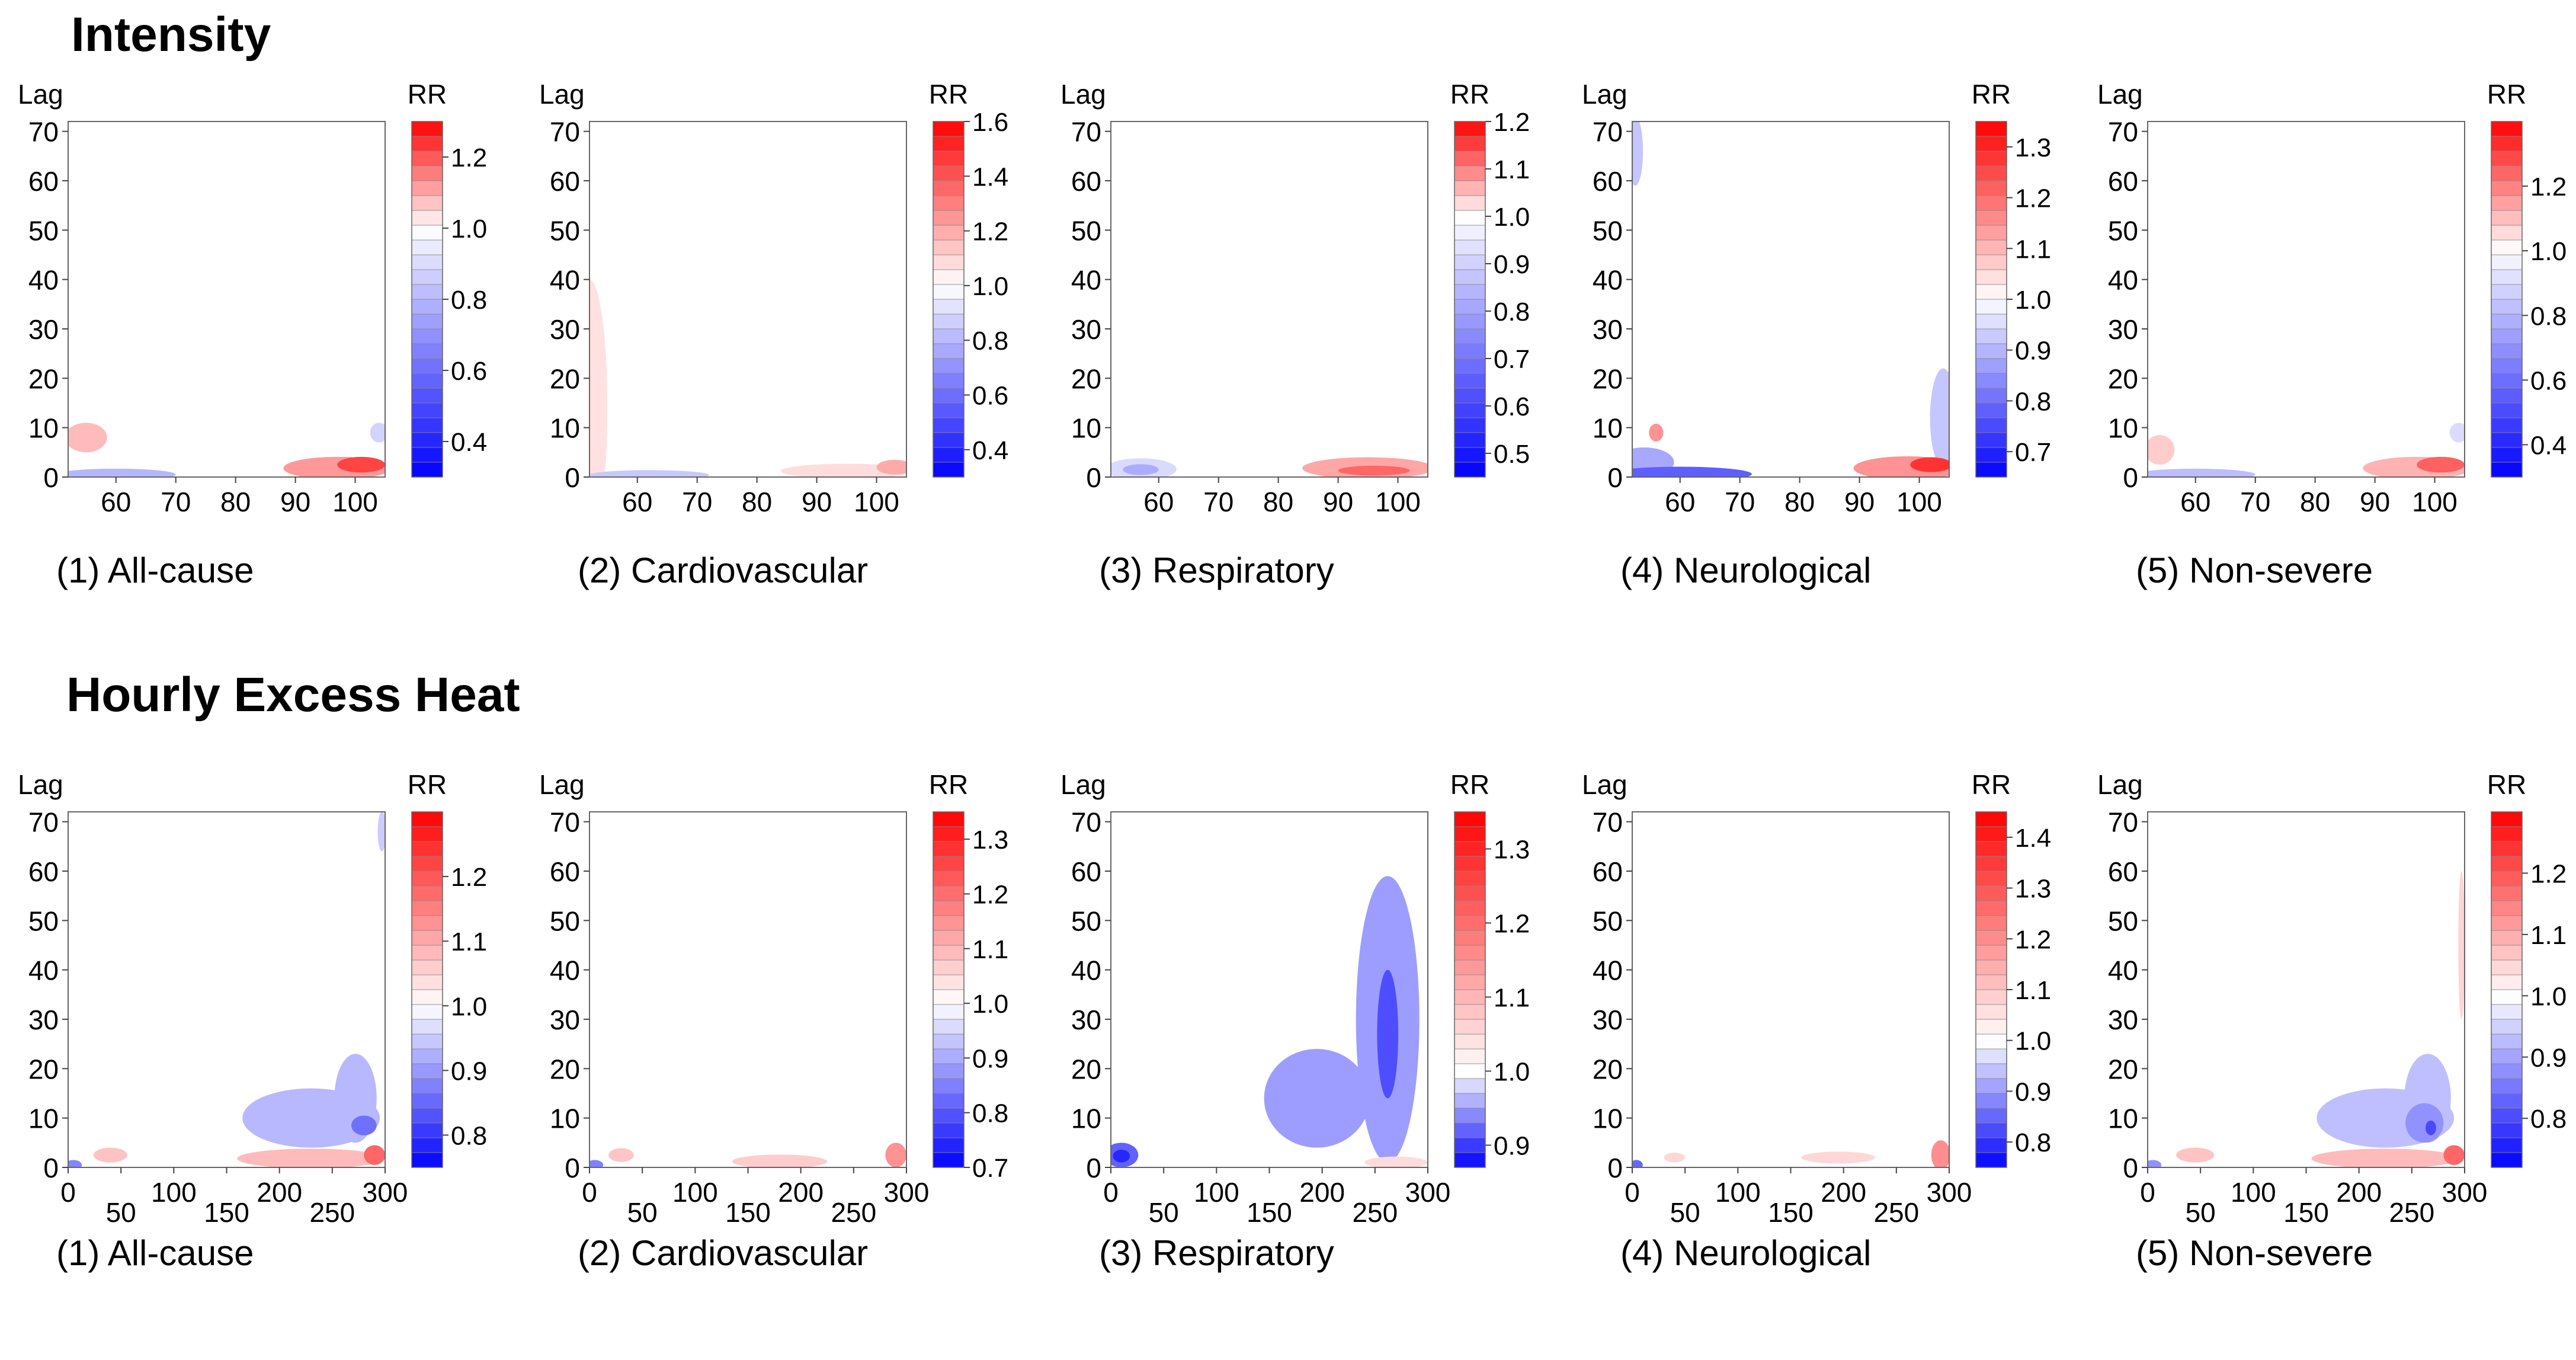  What do you see at coordinates (2315, 502) in the screenshot?
I see `x-tick-label: 80` at bounding box center [2315, 502].